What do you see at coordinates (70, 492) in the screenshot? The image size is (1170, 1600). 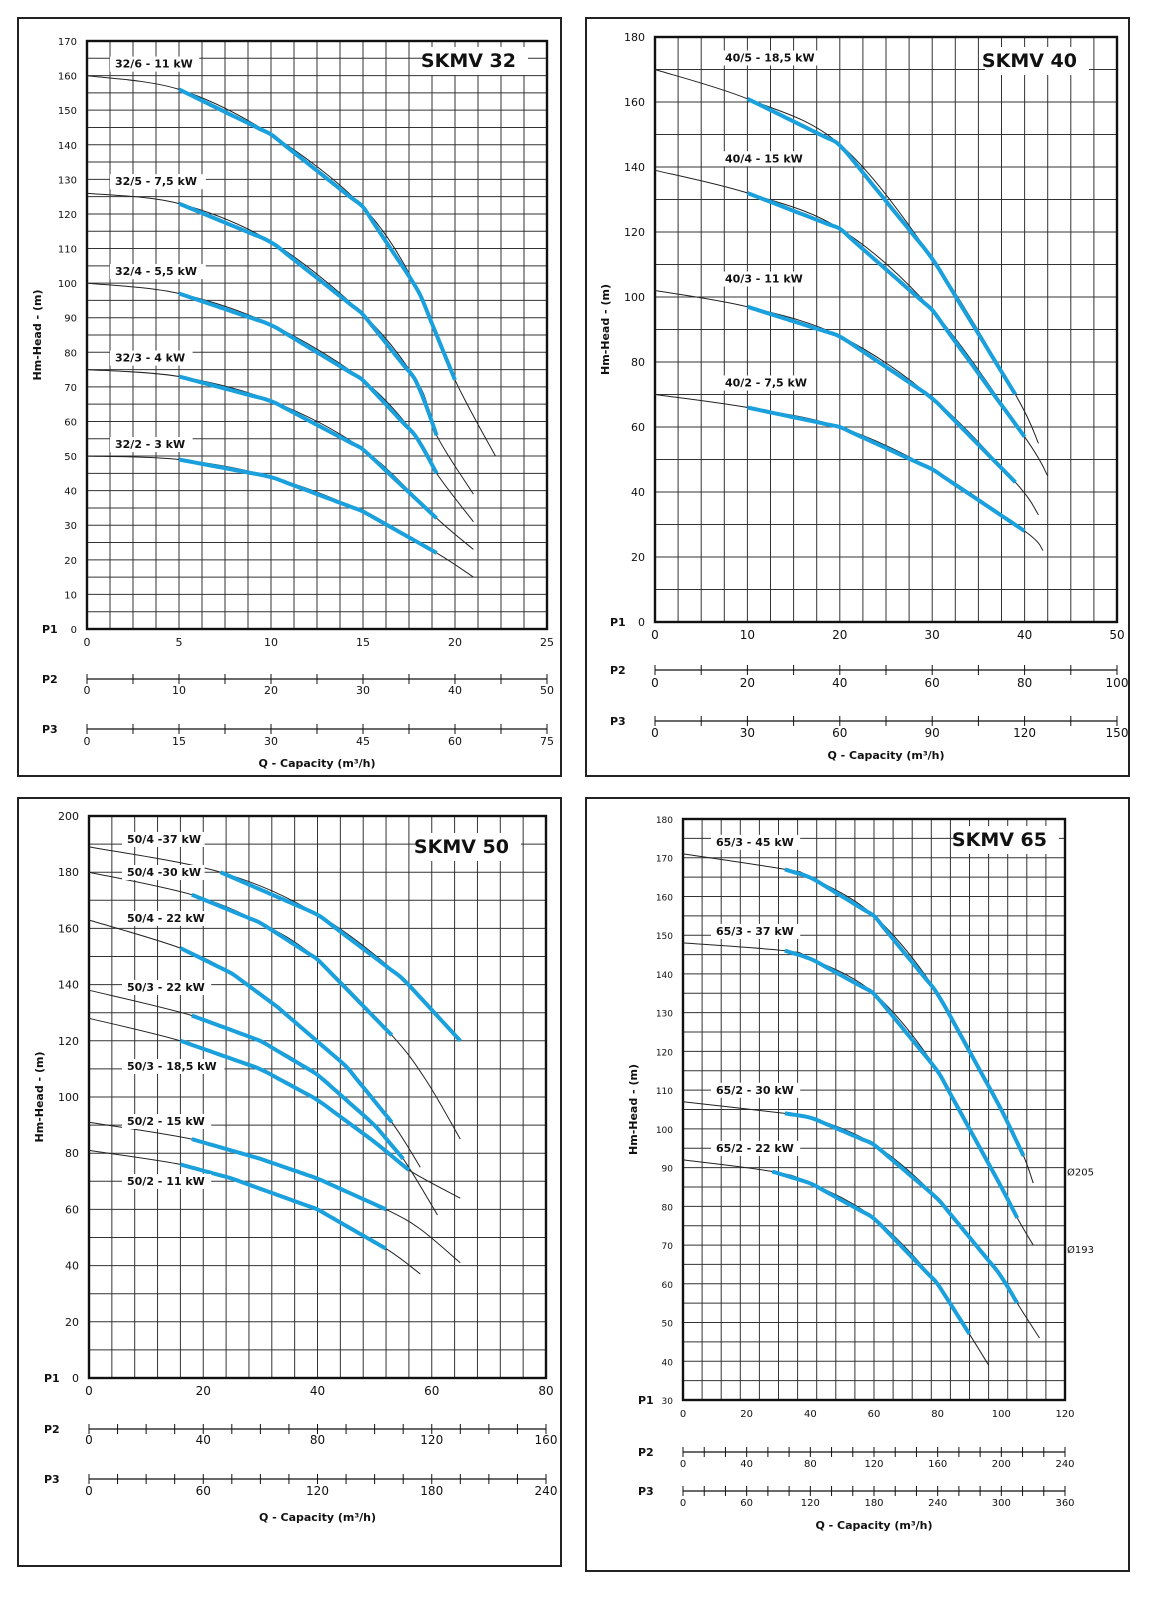 I see `y-tick-label: 40` at bounding box center [70, 492].